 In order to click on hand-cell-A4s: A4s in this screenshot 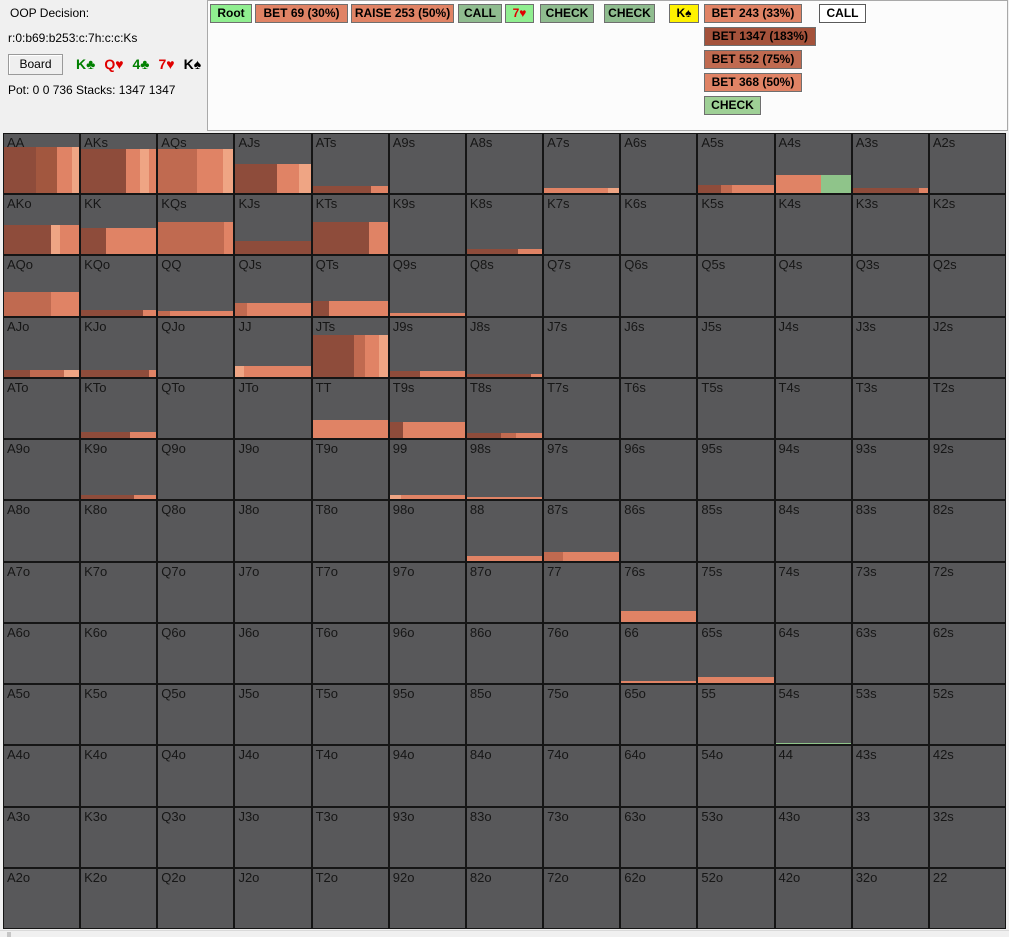, I will do `click(813, 164)`.